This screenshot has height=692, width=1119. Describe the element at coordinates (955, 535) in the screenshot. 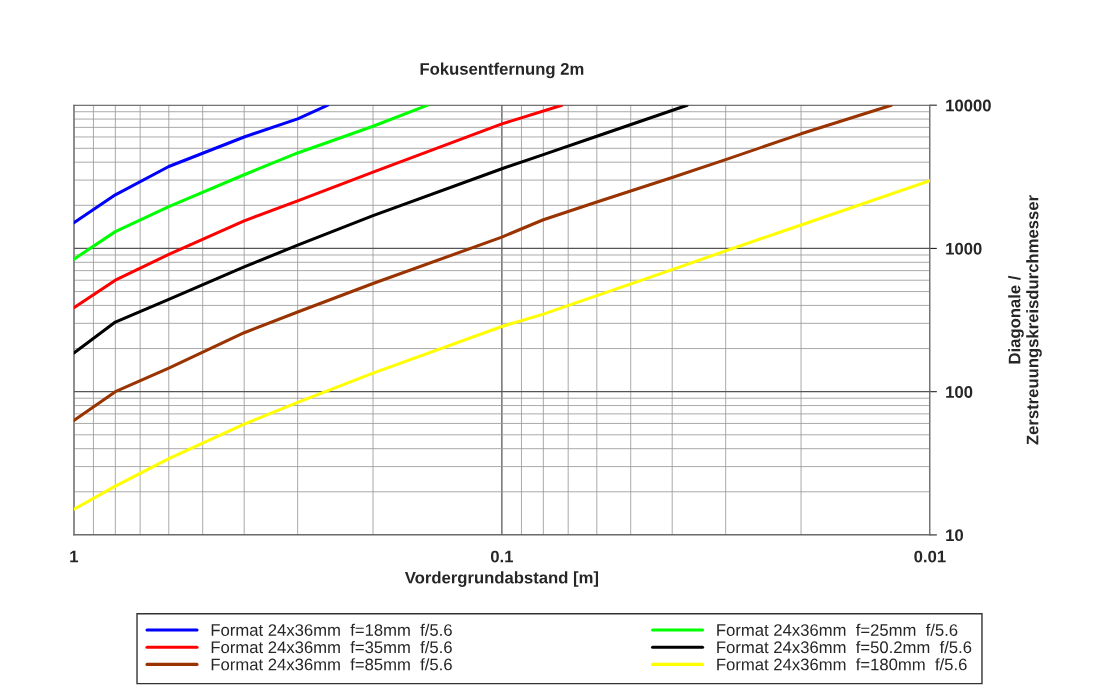

I see `y-tick-label: 10` at that location.